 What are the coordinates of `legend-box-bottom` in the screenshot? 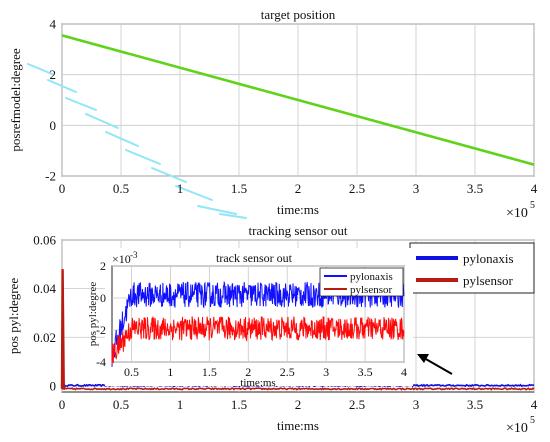 It's located at (472, 268).